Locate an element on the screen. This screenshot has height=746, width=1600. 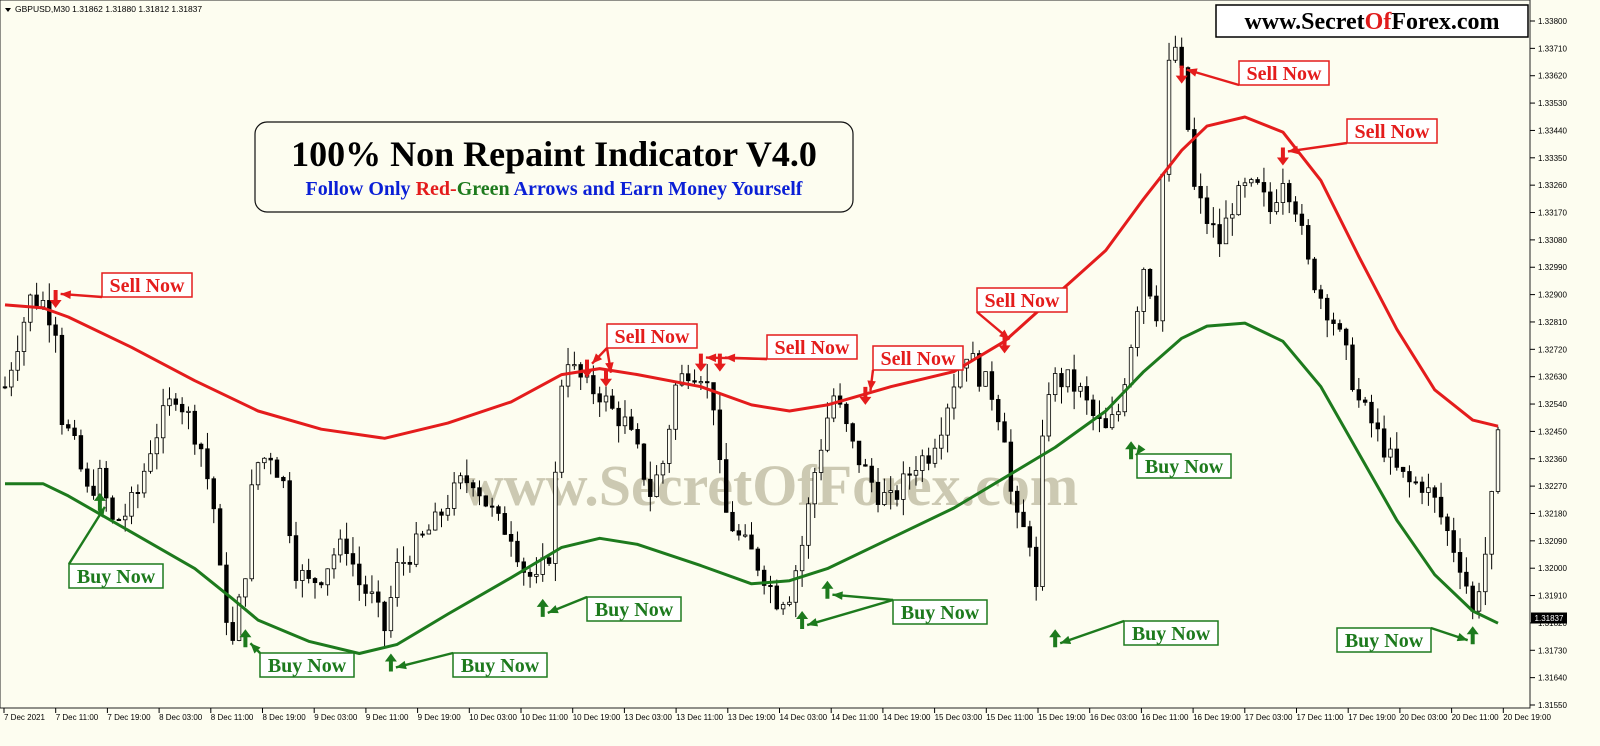
time-tick-label: 7 Dec 2021 is located at coordinates (24, 717).